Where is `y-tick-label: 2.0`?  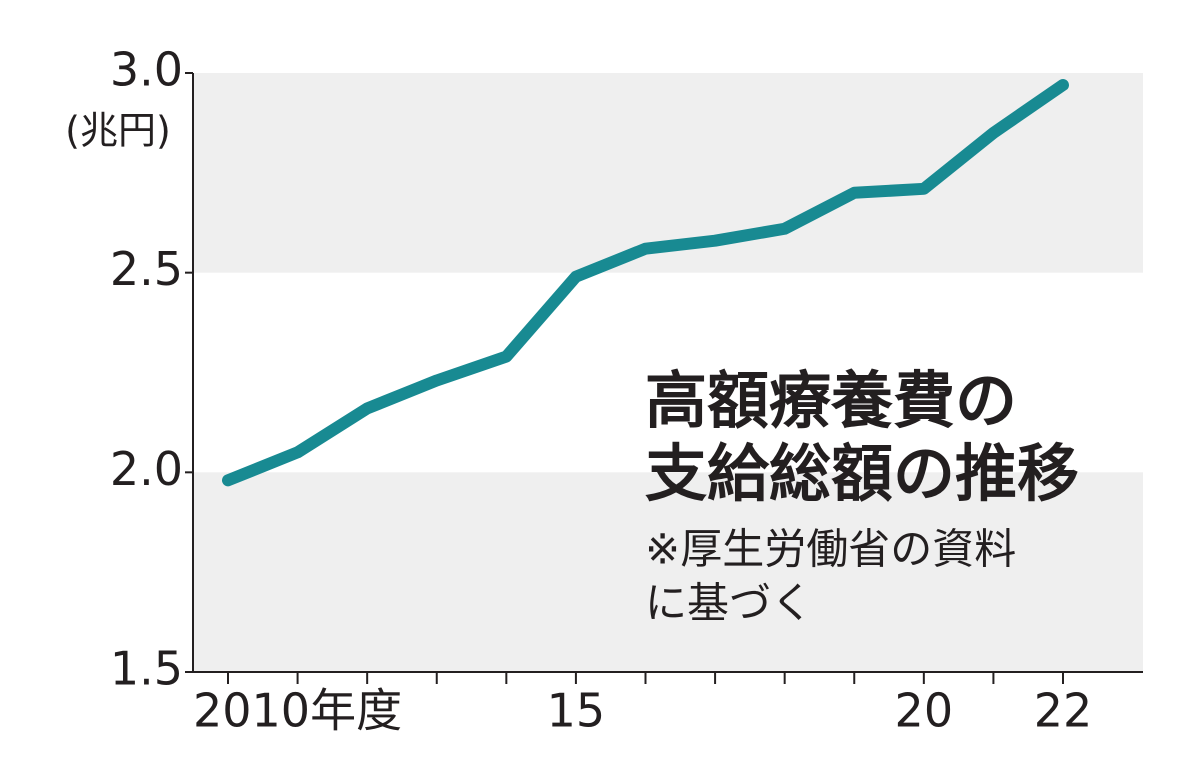 y-tick-label: 2.0 is located at coordinates (146, 469).